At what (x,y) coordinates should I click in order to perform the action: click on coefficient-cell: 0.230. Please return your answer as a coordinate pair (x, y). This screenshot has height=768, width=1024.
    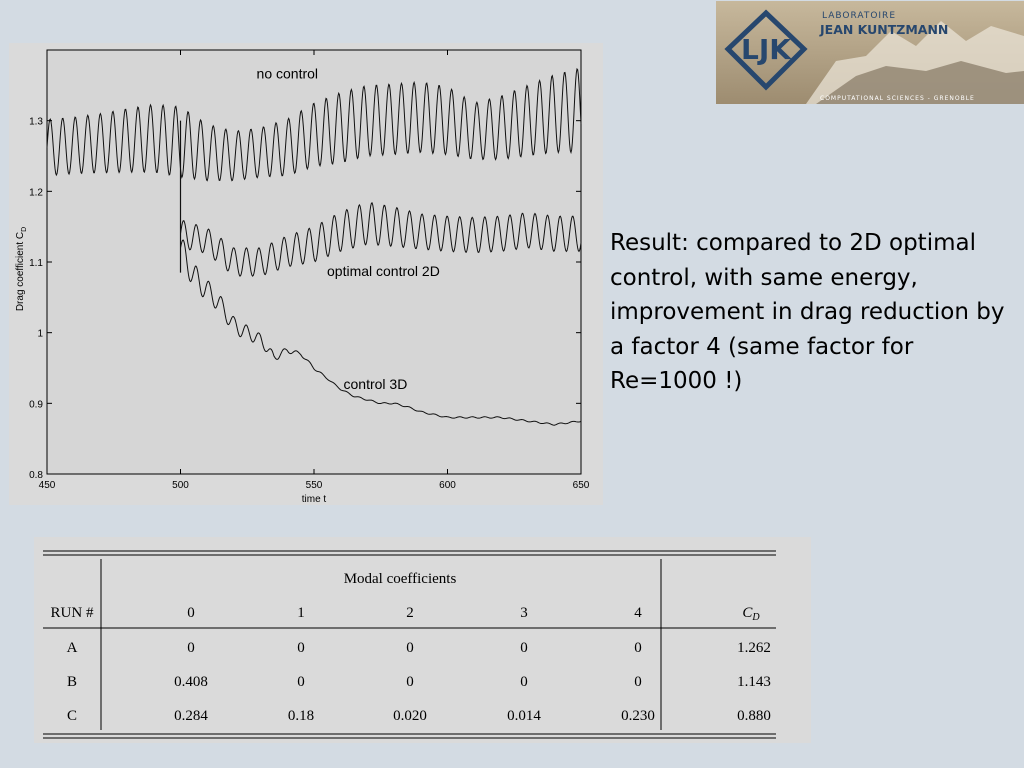
    Looking at the image, I should click on (638, 716).